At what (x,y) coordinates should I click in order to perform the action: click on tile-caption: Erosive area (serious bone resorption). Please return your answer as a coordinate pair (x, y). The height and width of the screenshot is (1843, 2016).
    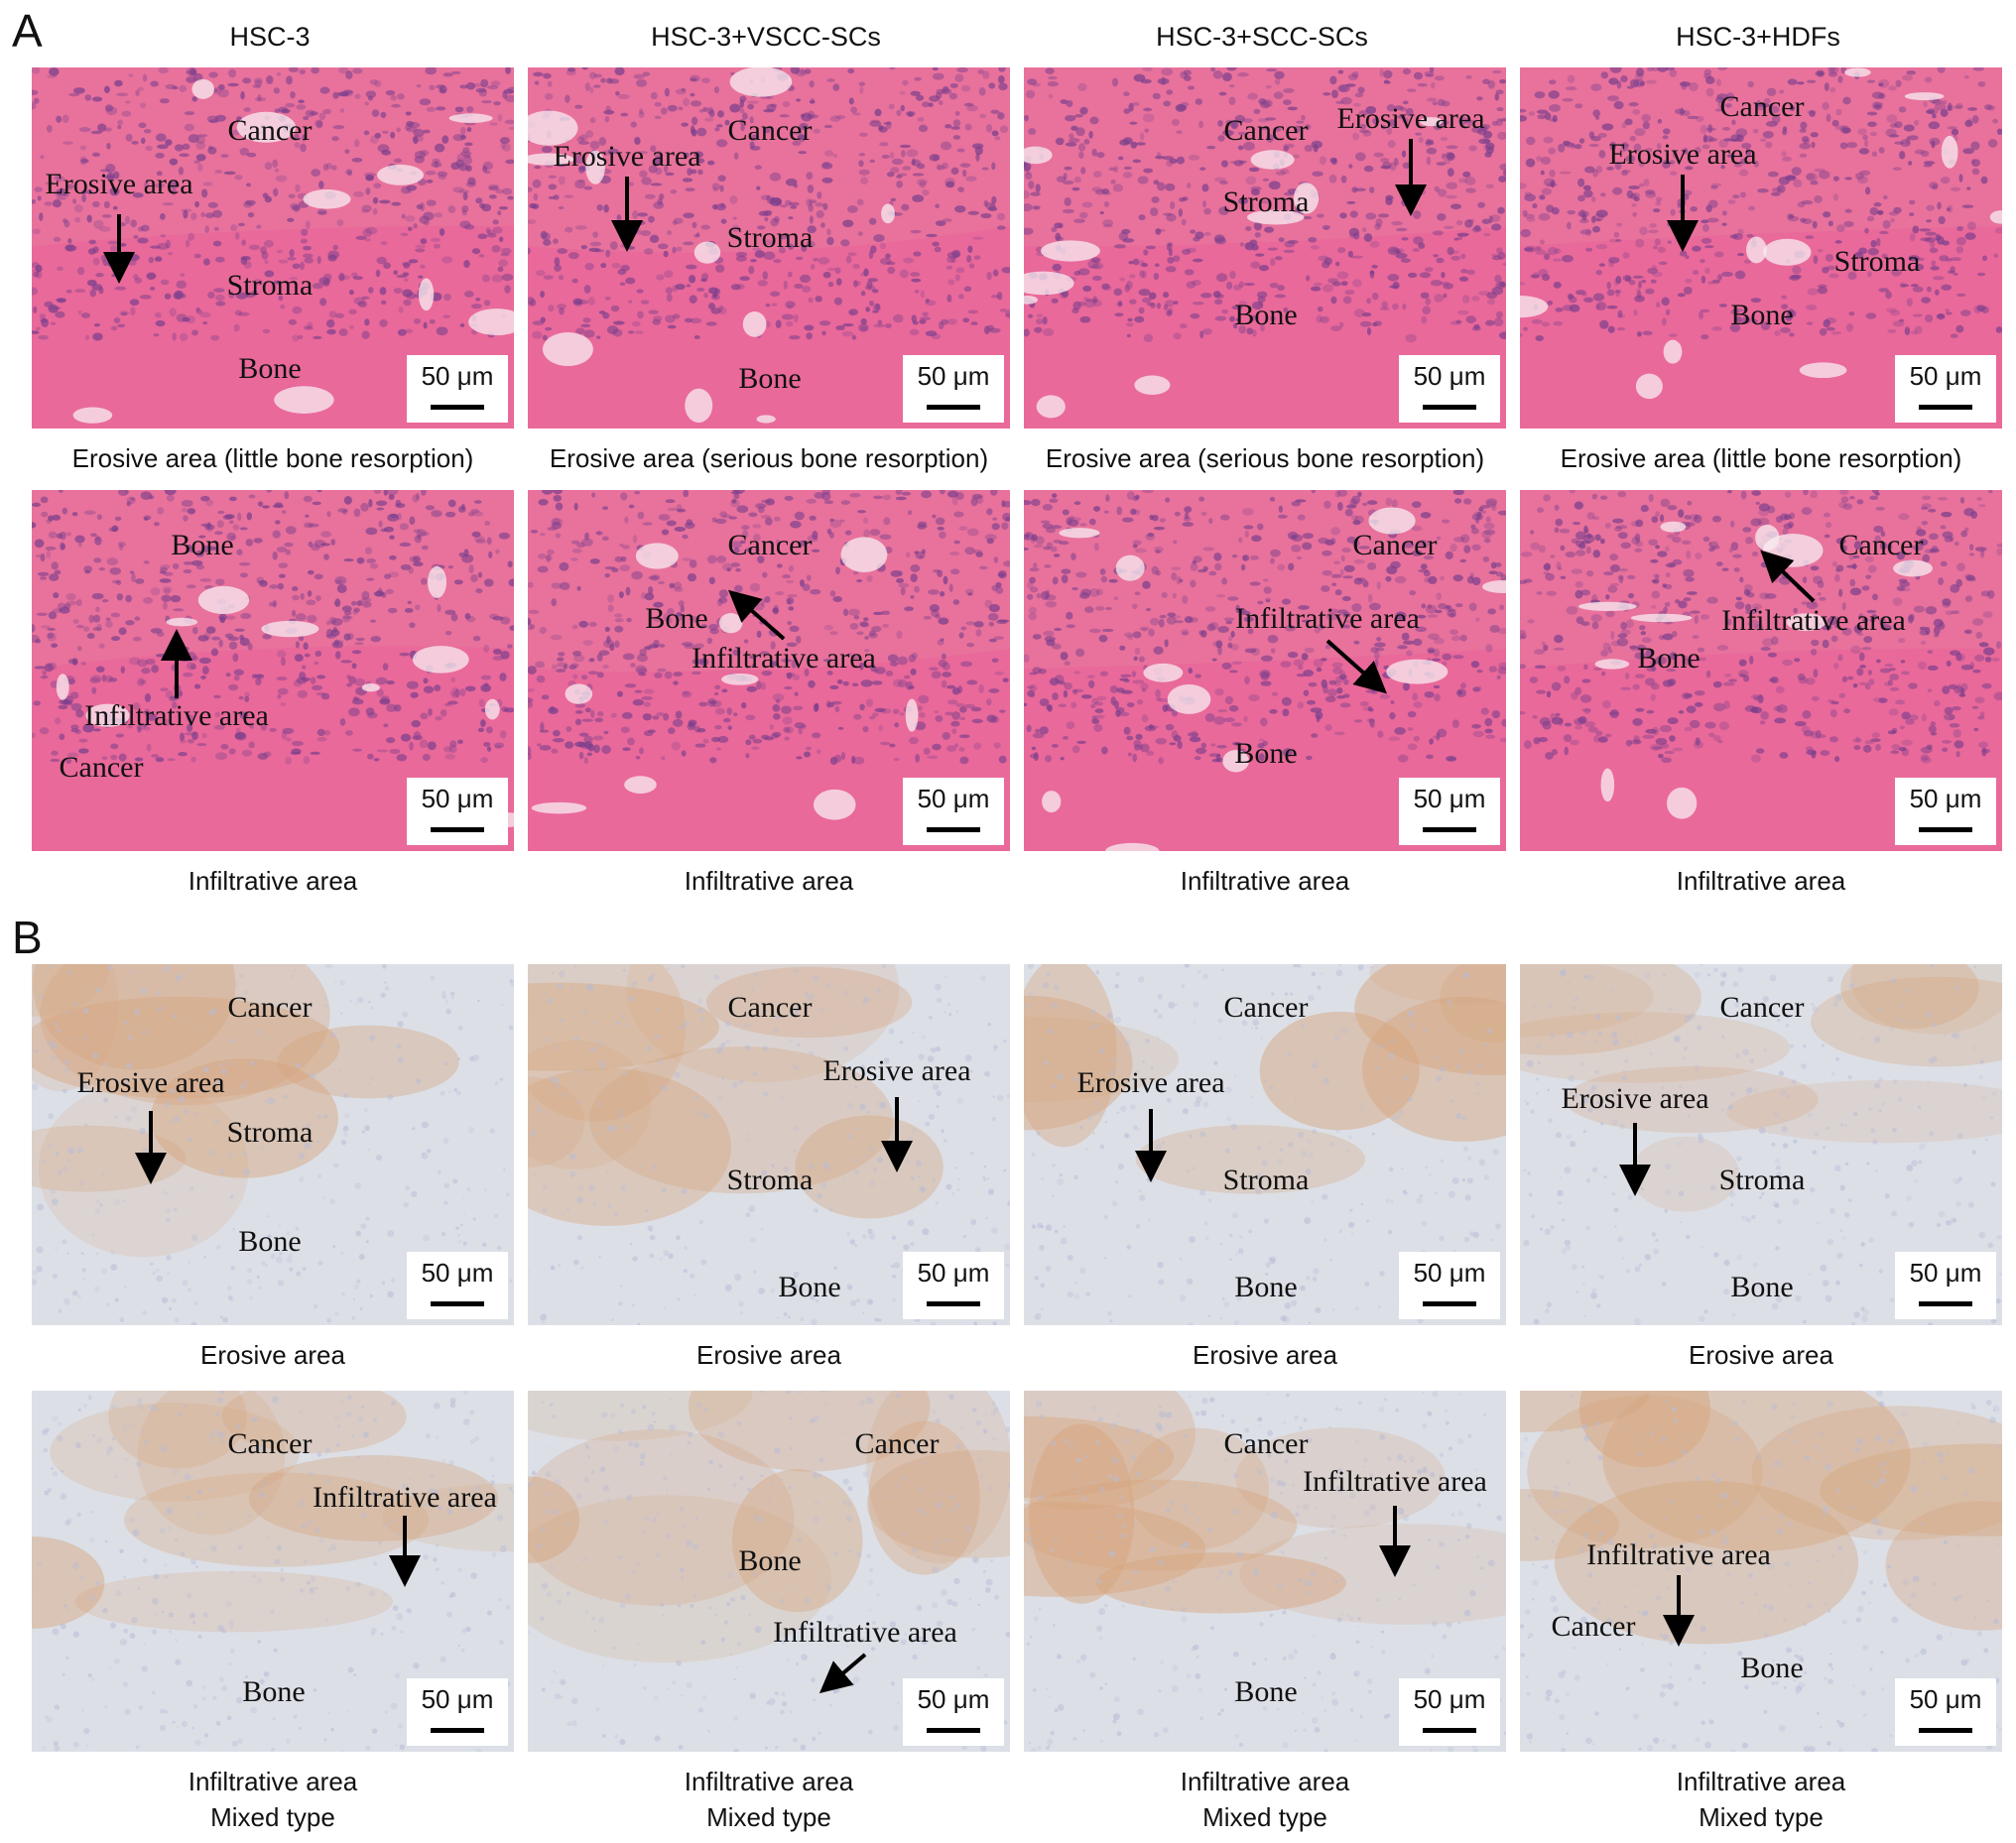
    Looking at the image, I should click on (1265, 458).